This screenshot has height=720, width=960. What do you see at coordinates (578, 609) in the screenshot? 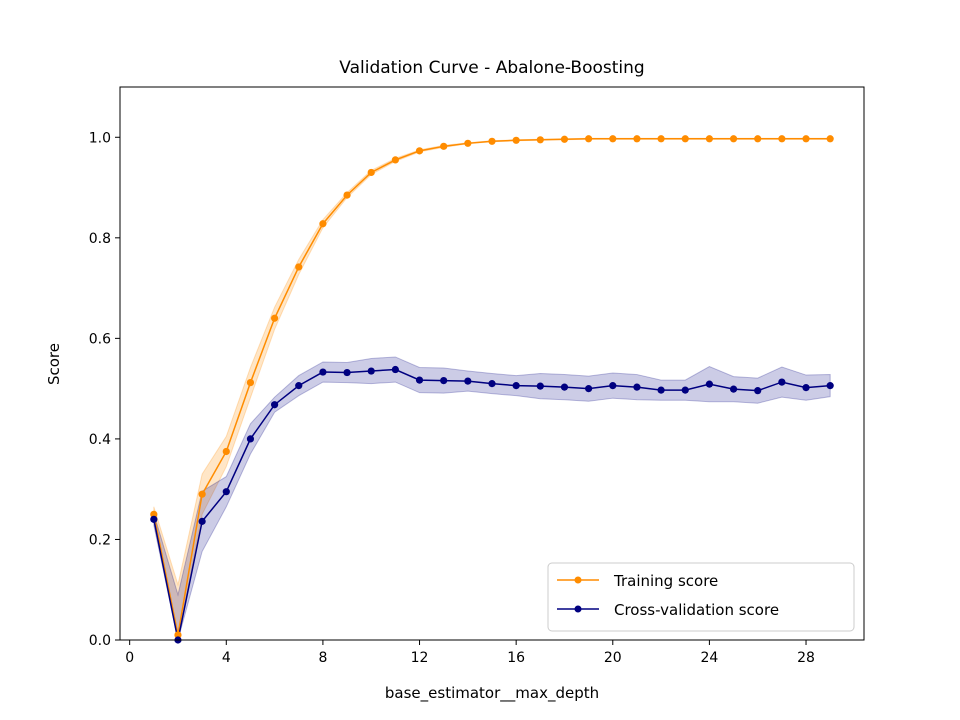
I see `legend-marker-cross-validation` at bounding box center [578, 609].